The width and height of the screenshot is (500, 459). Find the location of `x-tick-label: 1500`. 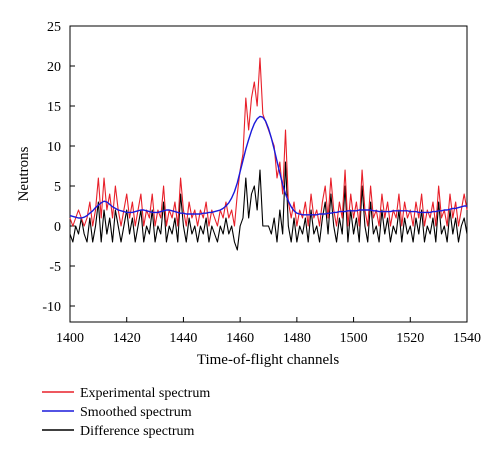

x-tick-label: 1500 is located at coordinates (354, 338).